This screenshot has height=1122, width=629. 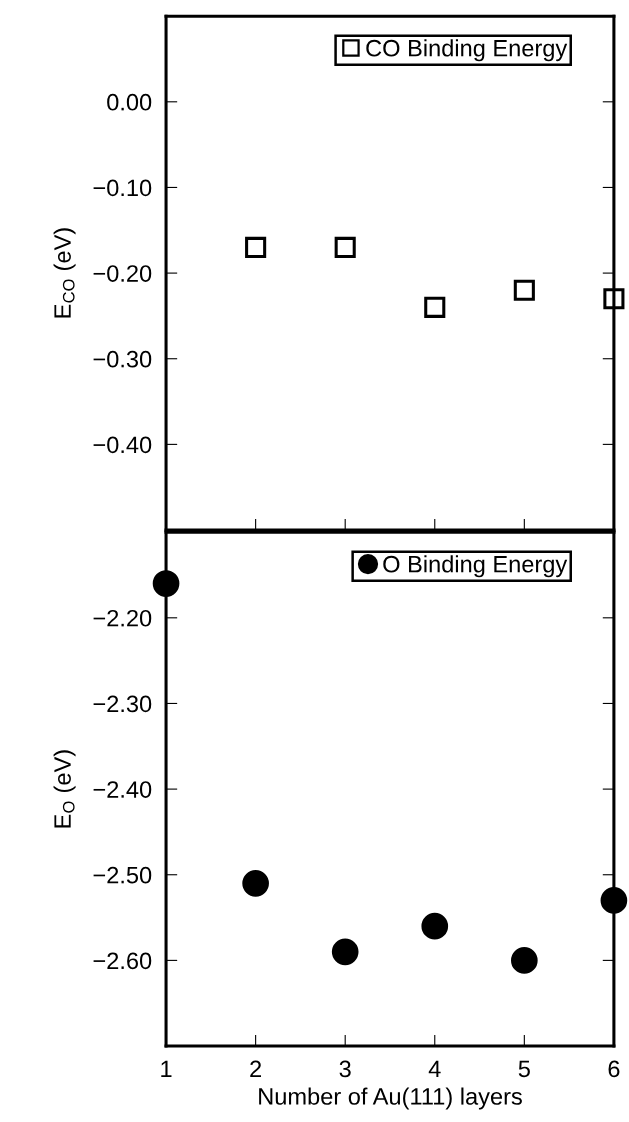 I want to click on y-tick-label: 0.00, so click(x=129, y=102).